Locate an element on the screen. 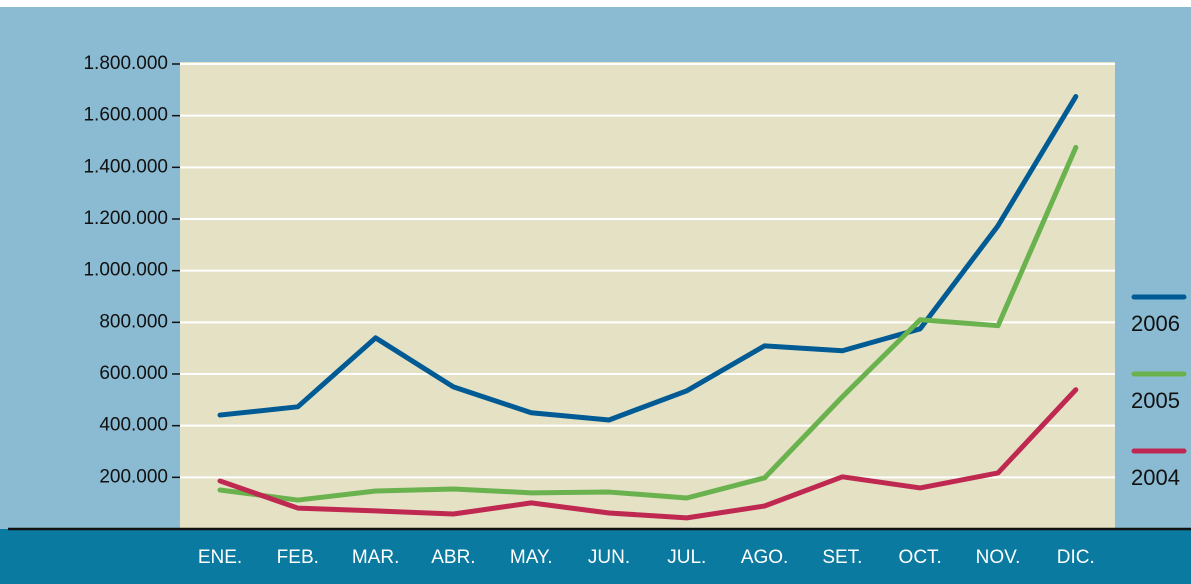 The height and width of the screenshot is (584, 1191). x-tick-label: MAY. is located at coordinates (531, 557).